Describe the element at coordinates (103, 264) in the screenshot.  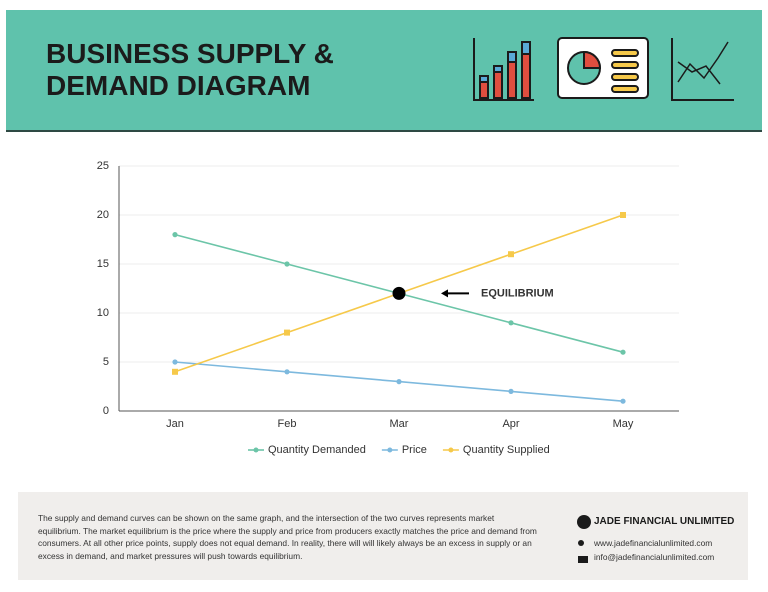
I see `y-tick-label: 15` at that location.